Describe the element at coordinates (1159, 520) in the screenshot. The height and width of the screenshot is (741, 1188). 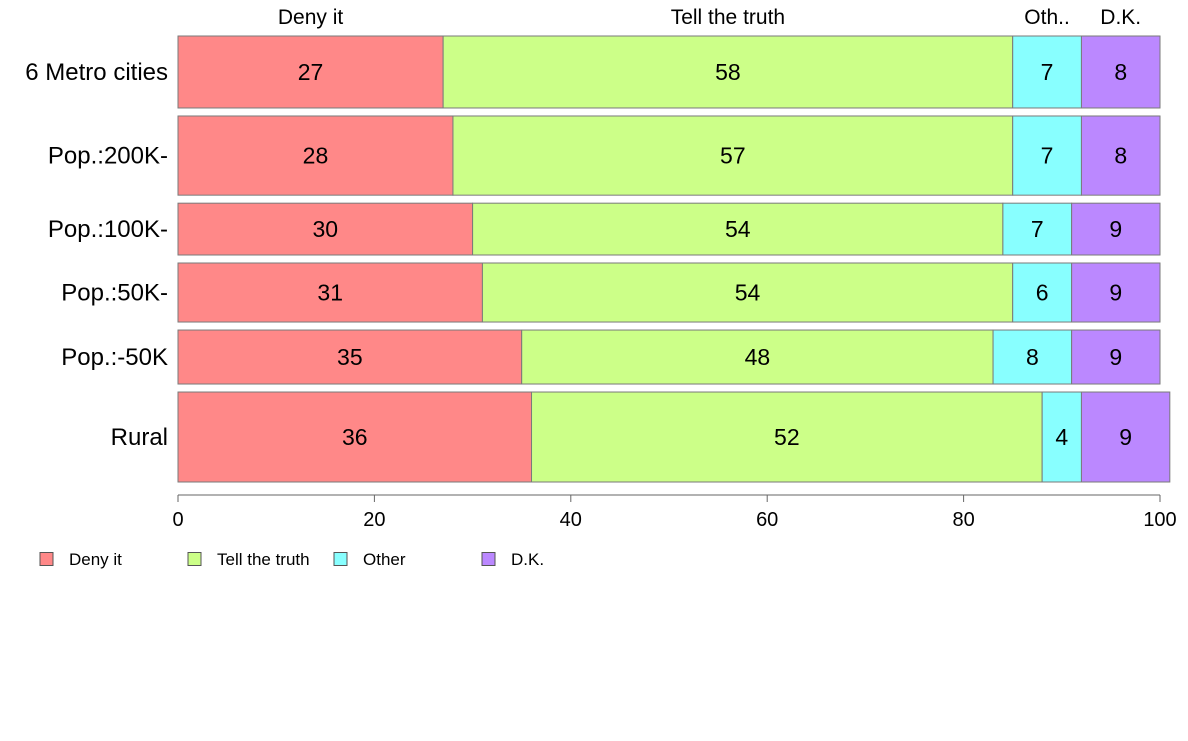
I see `x-tick-label: 100` at that location.